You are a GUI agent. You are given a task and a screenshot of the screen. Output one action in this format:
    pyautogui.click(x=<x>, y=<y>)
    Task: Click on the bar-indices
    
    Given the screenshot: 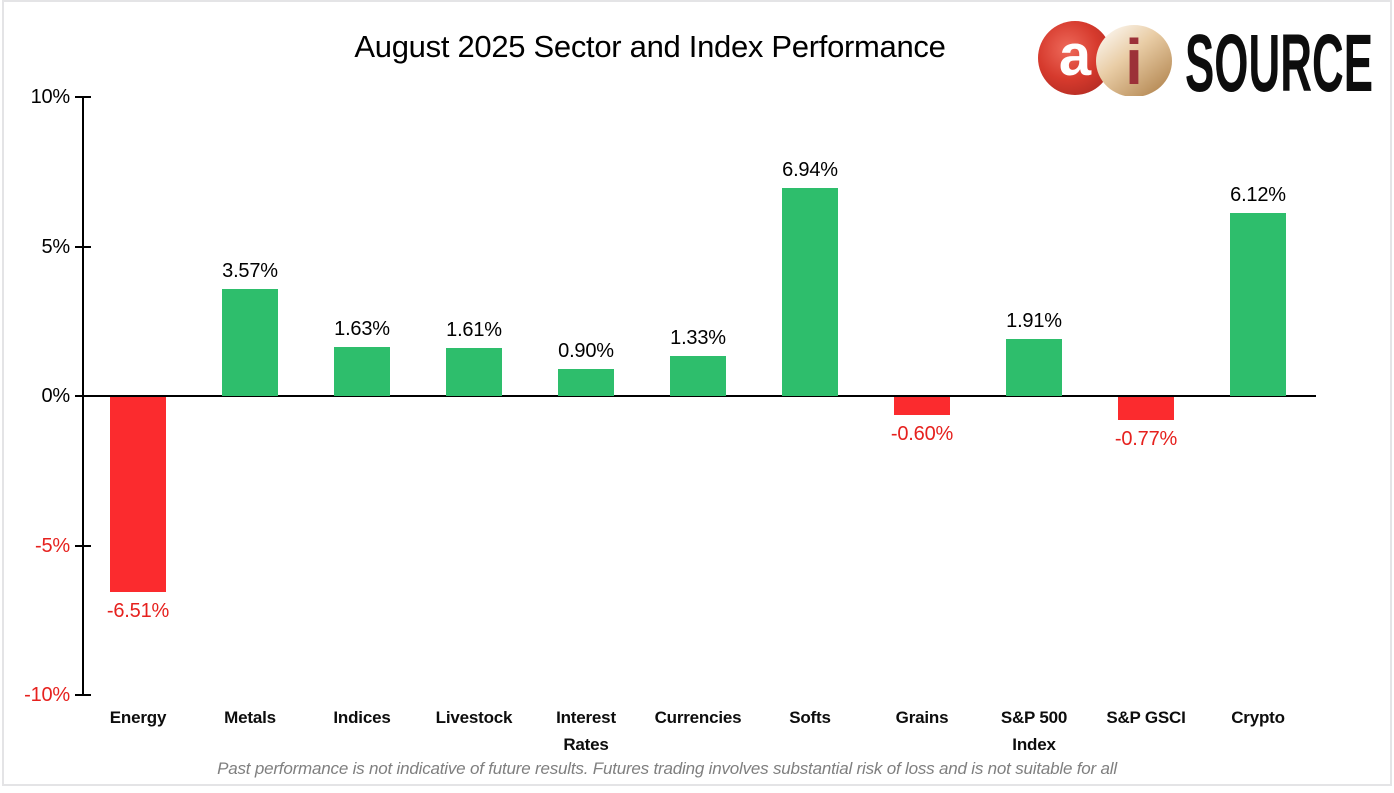 What is the action you would take?
    pyautogui.click(x=362, y=371)
    